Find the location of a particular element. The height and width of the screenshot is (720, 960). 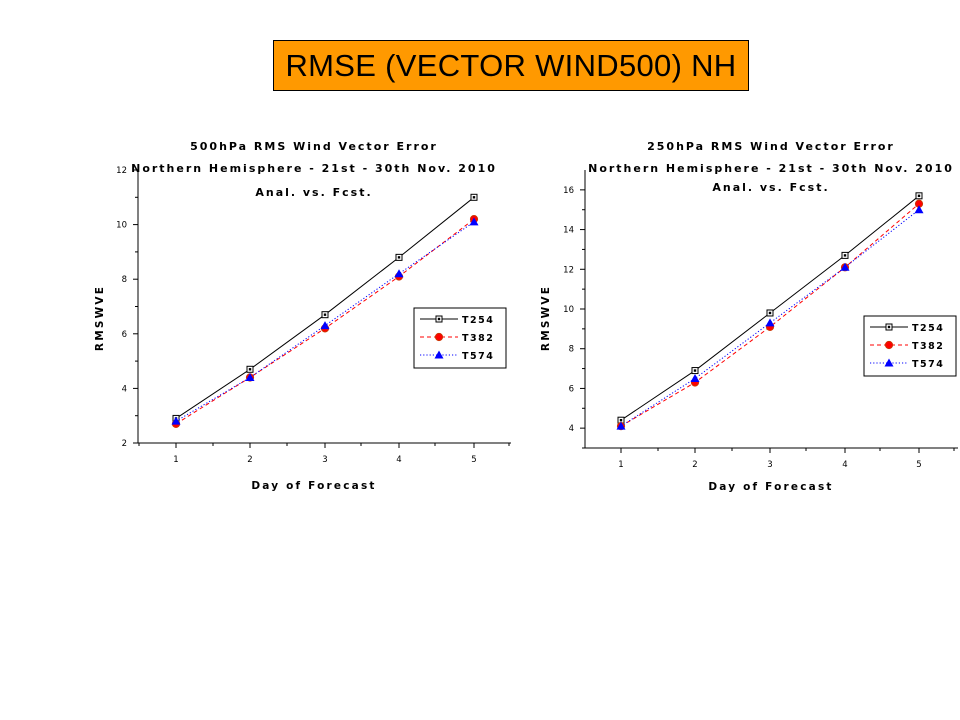

y-tick-label: 2 is located at coordinates (124, 444).